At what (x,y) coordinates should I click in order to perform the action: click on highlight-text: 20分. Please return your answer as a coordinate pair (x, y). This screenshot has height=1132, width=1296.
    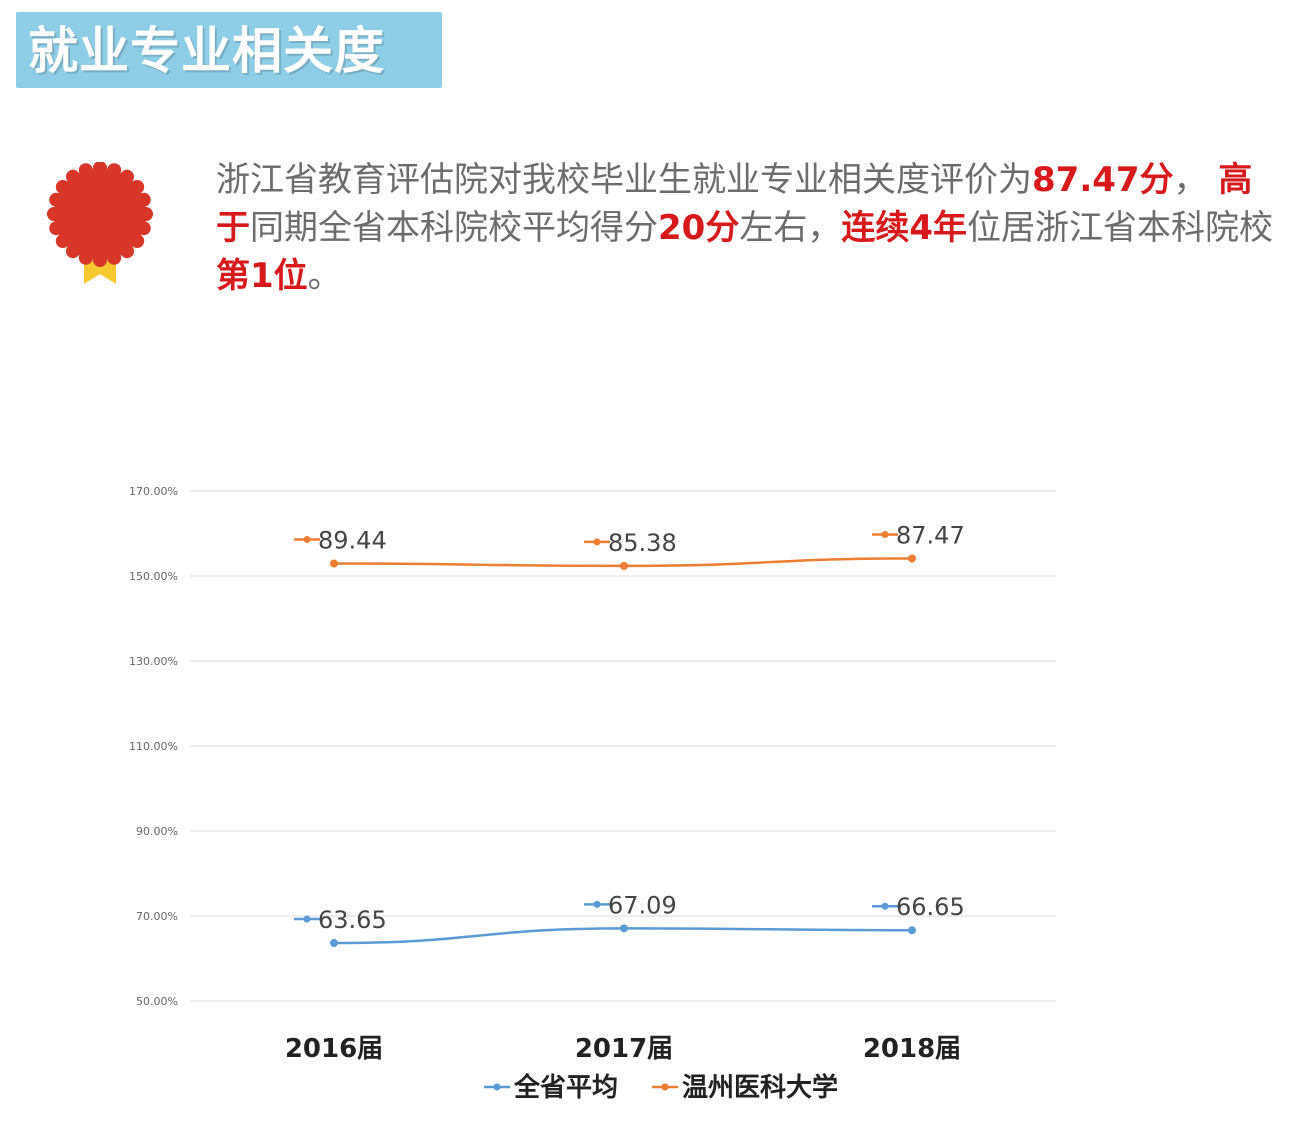
    Looking at the image, I should click on (699, 228).